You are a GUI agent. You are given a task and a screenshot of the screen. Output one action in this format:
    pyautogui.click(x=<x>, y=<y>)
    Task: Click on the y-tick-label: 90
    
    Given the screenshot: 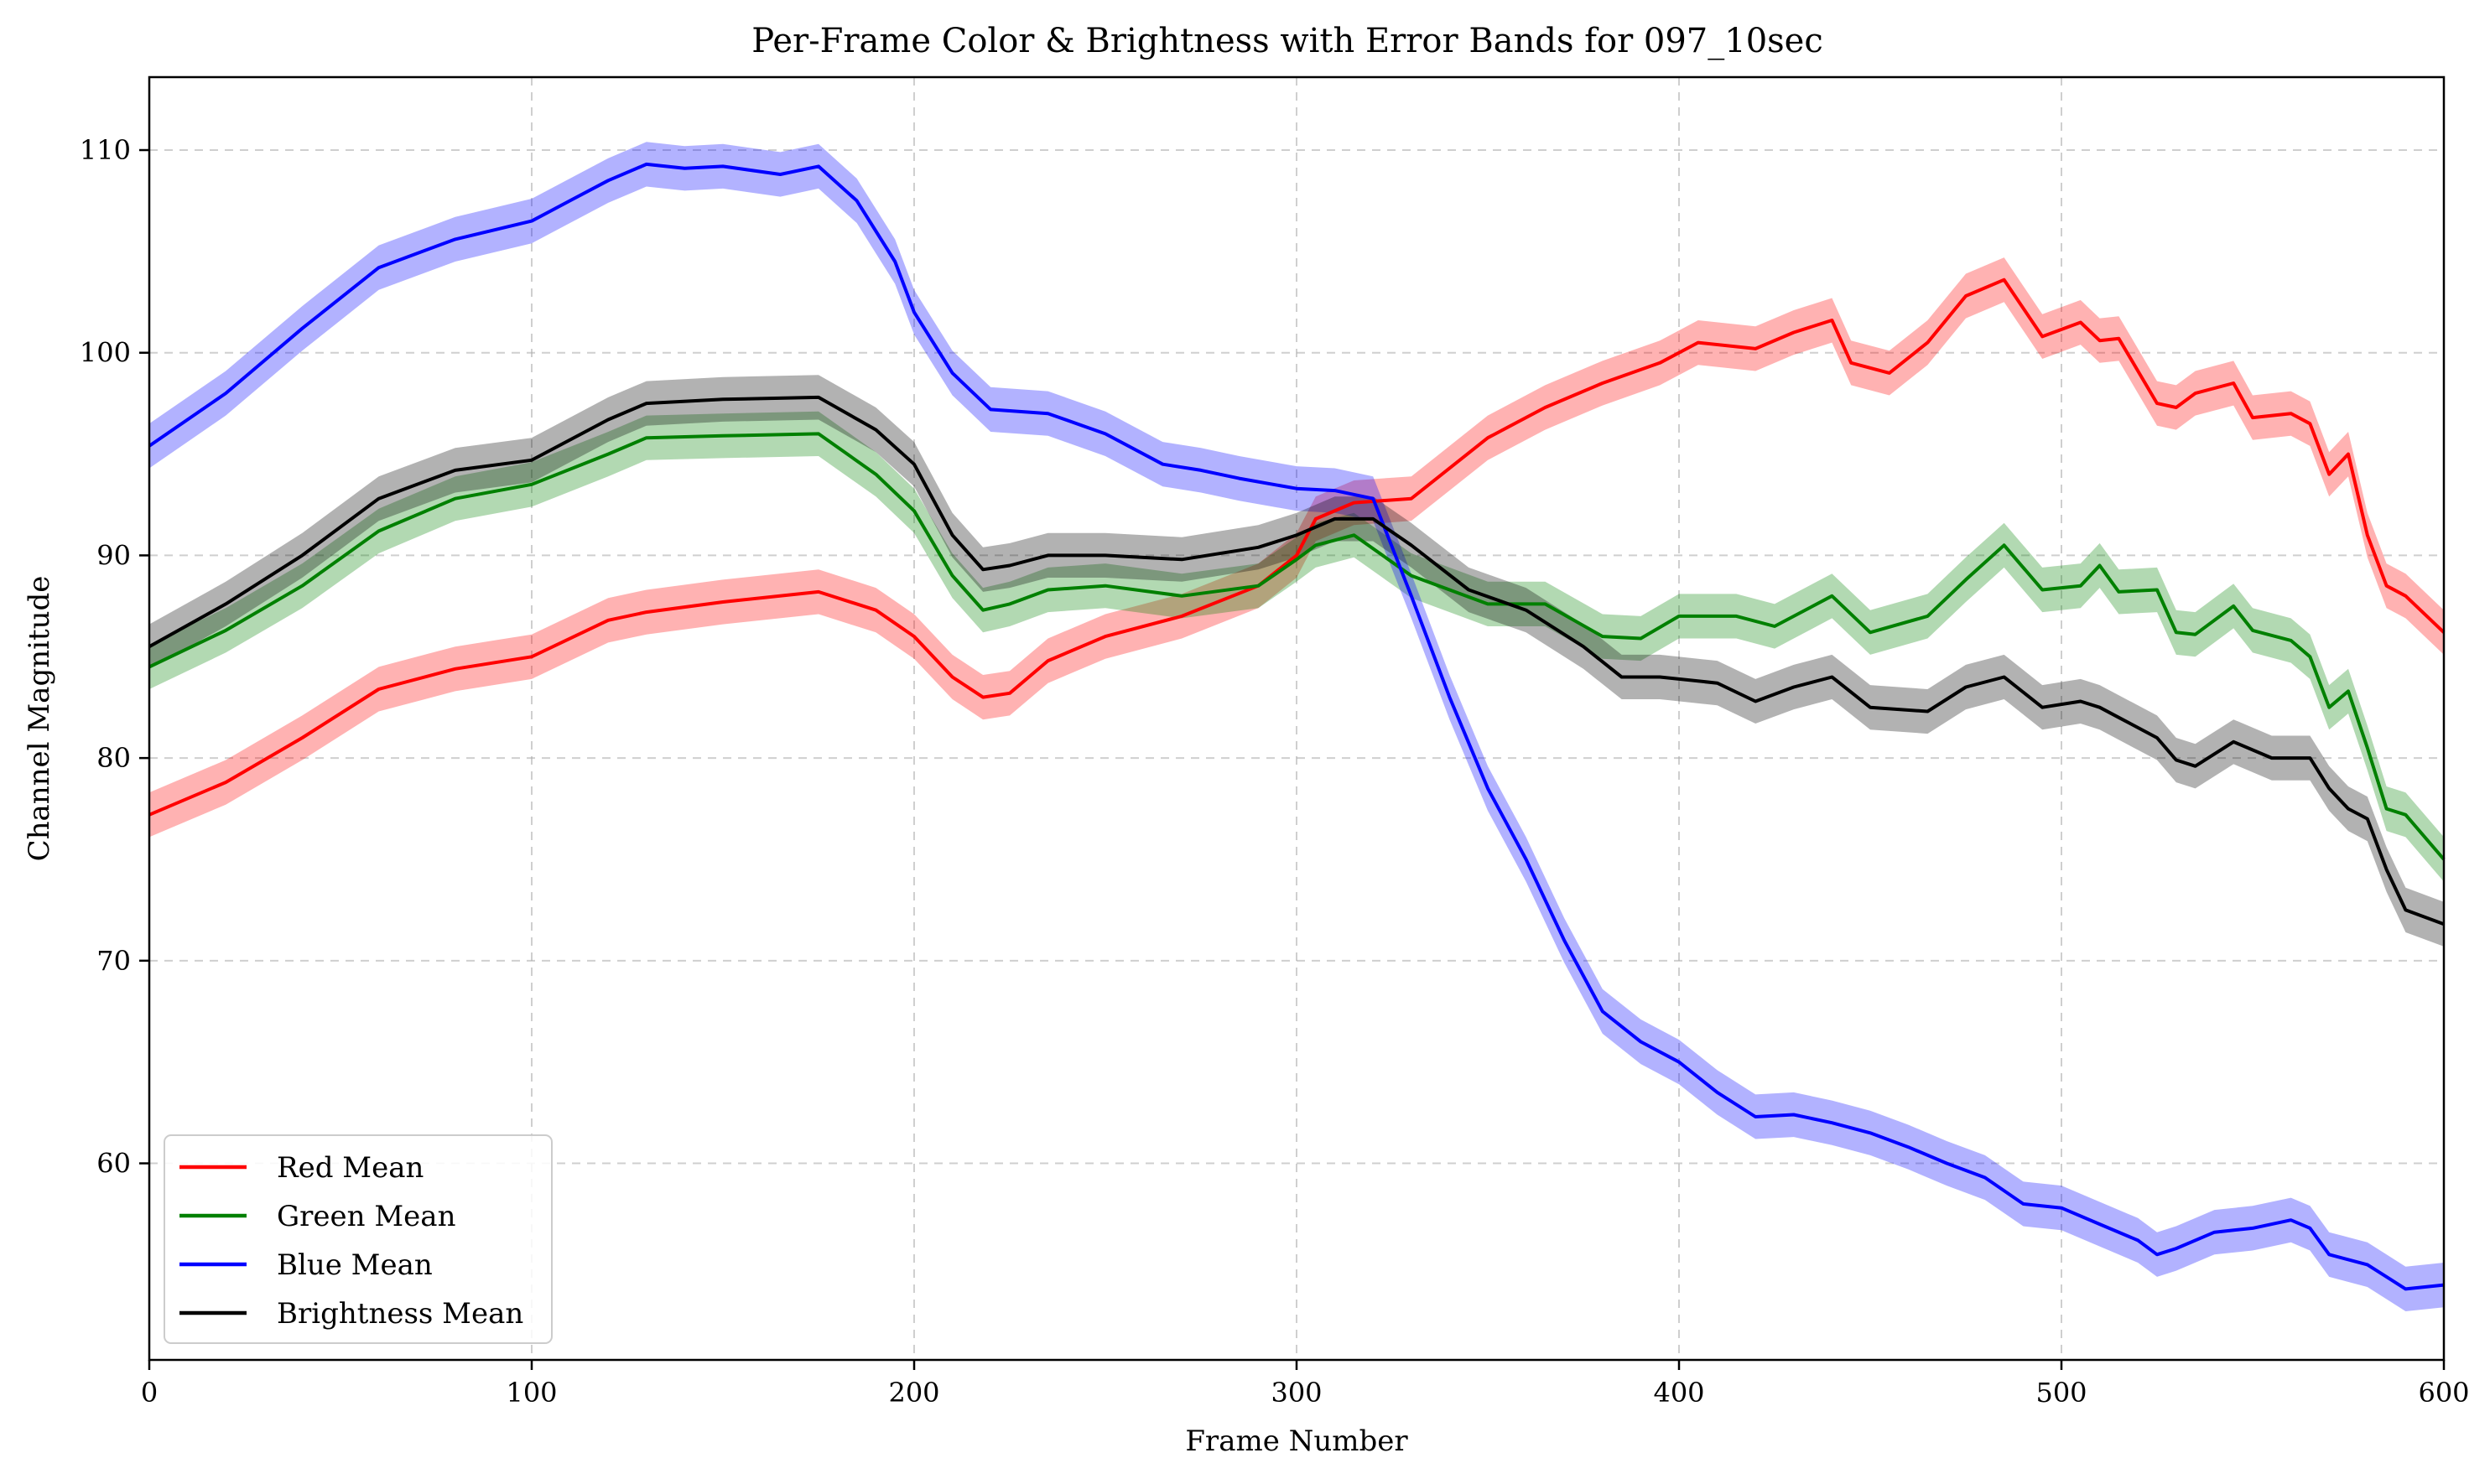 What is the action you would take?
    pyautogui.click(x=113, y=555)
    